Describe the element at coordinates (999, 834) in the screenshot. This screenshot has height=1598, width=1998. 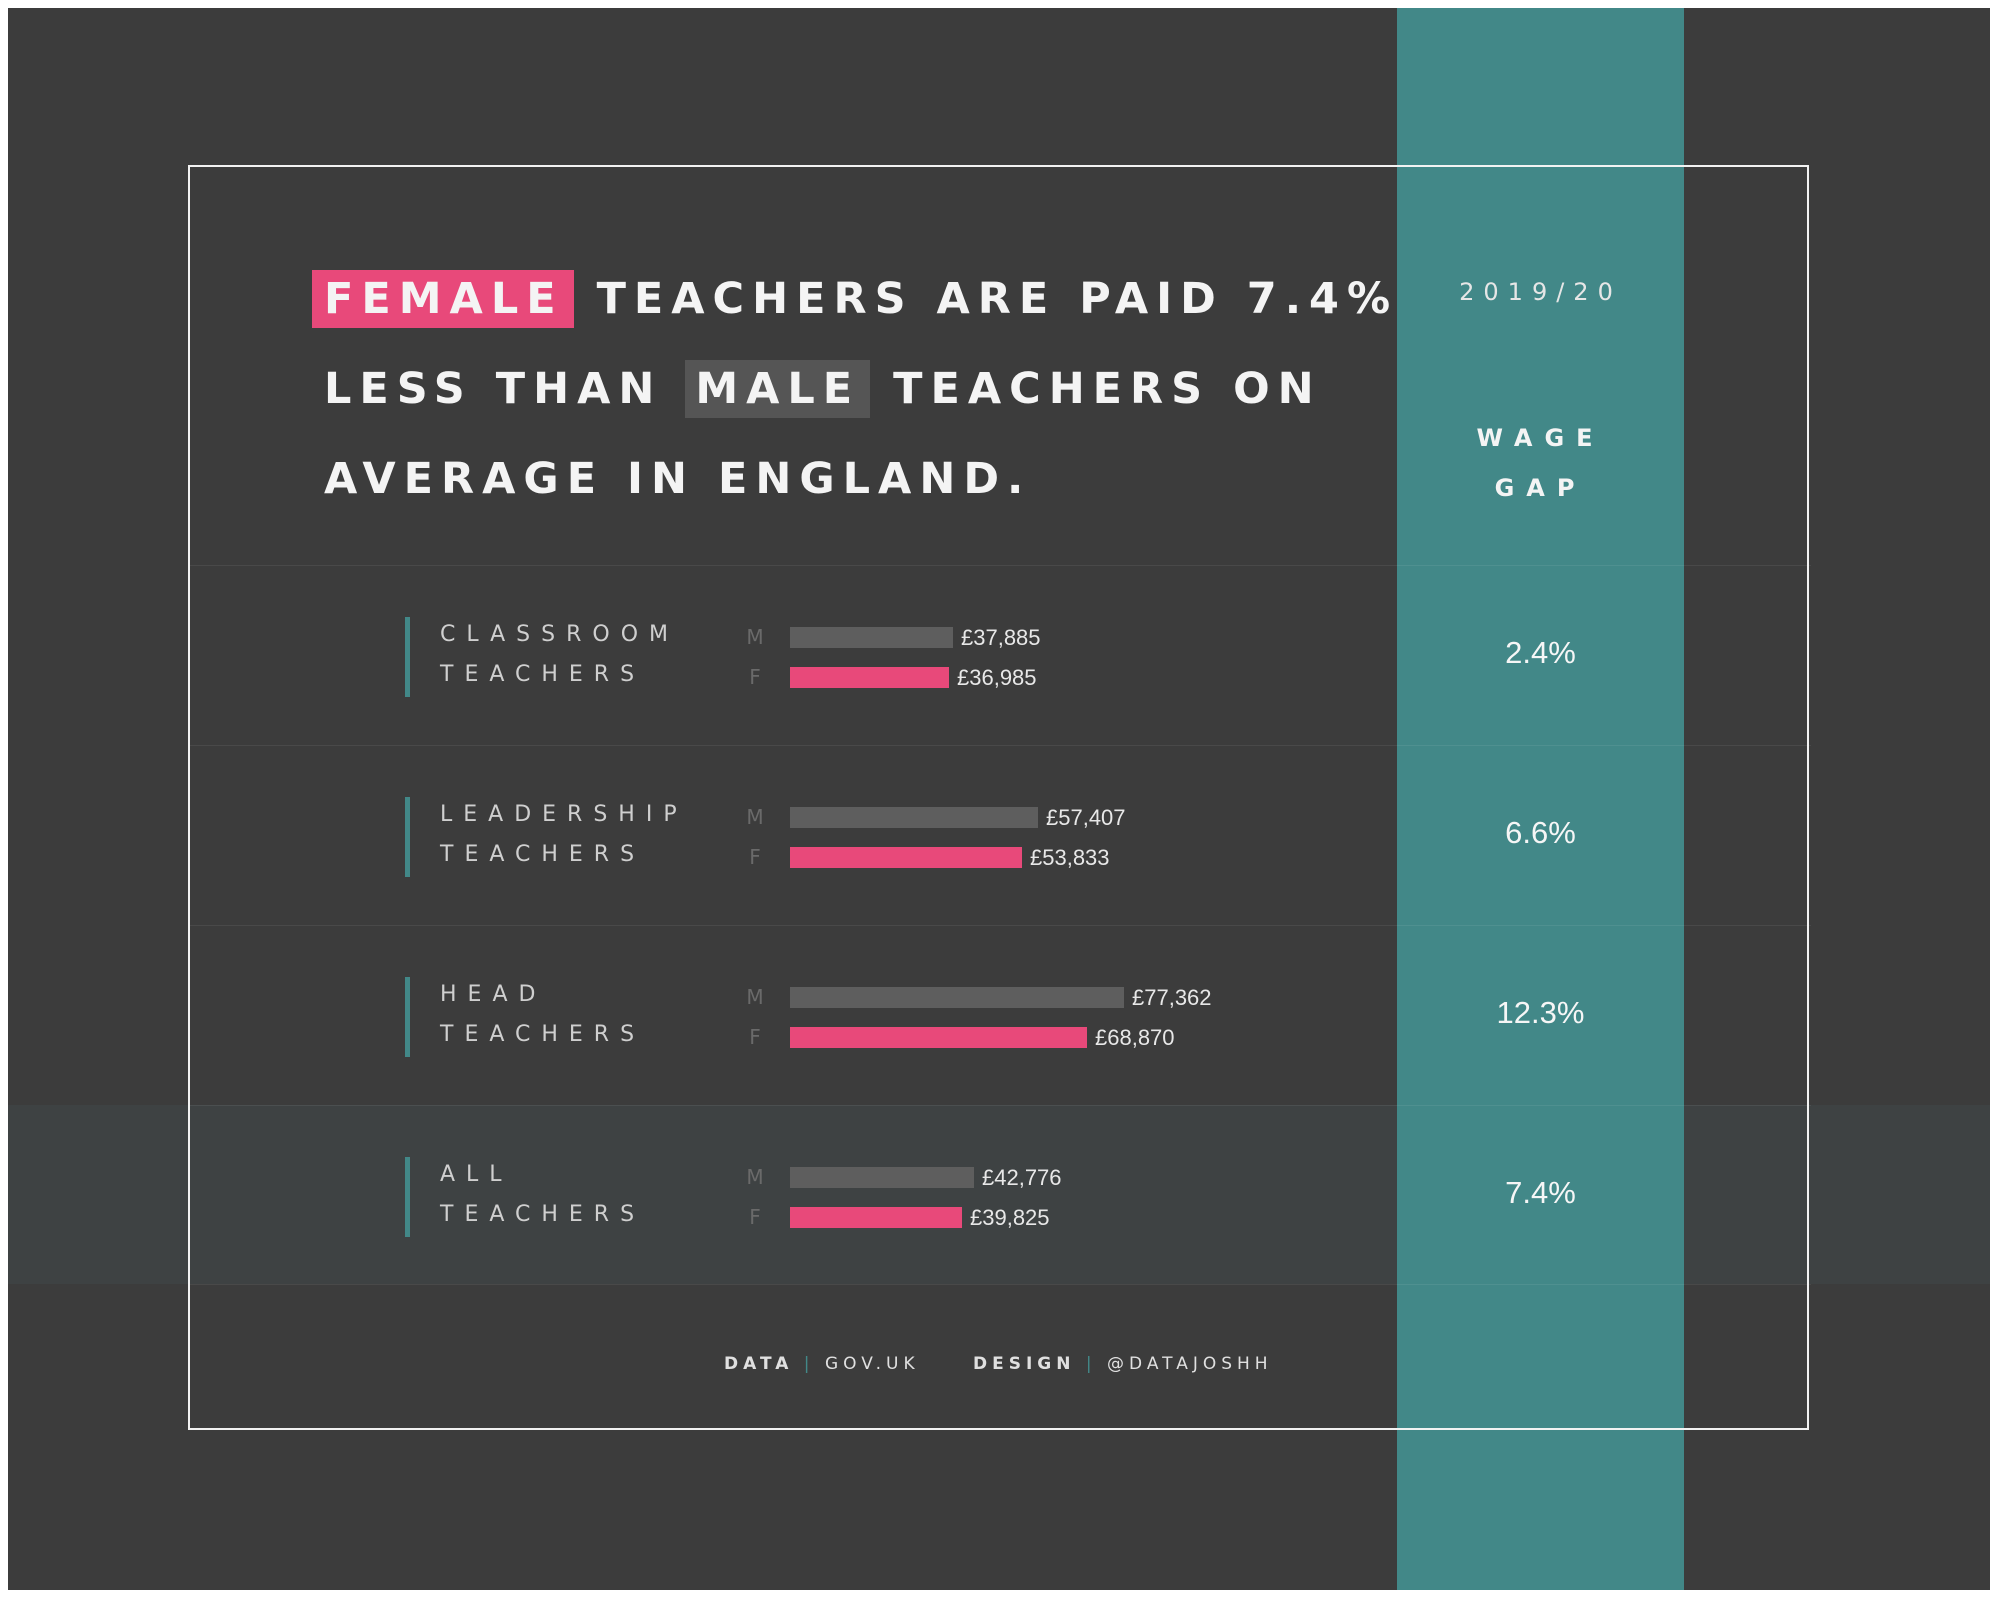
I see `chart-row: LEADERSHIP TEACHERS M F £57,407 £53,833 6.6%` at that location.